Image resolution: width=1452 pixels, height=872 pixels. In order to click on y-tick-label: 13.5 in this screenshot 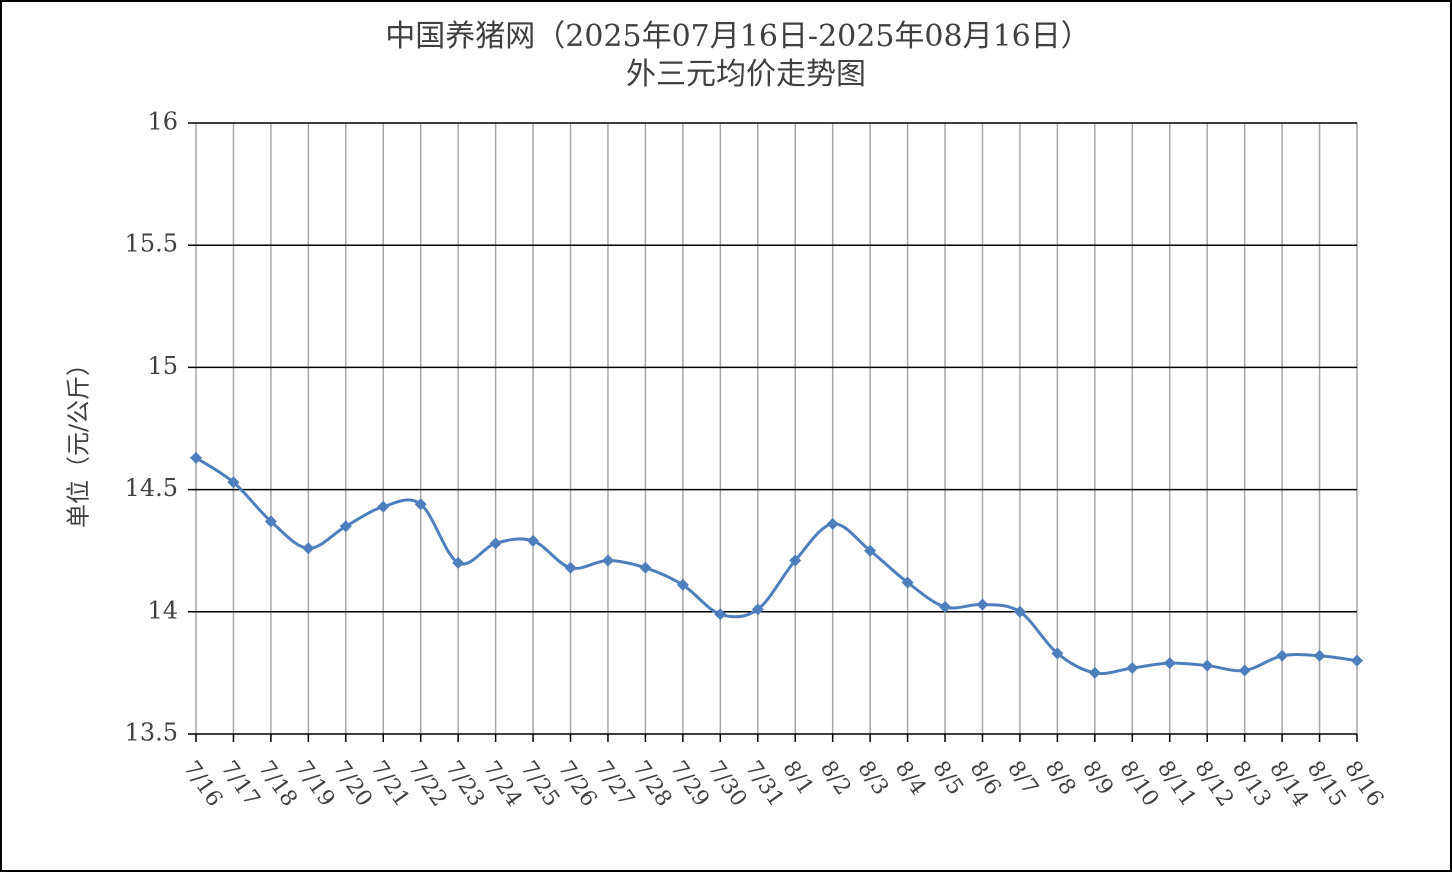, I will do `click(151, 733)`.